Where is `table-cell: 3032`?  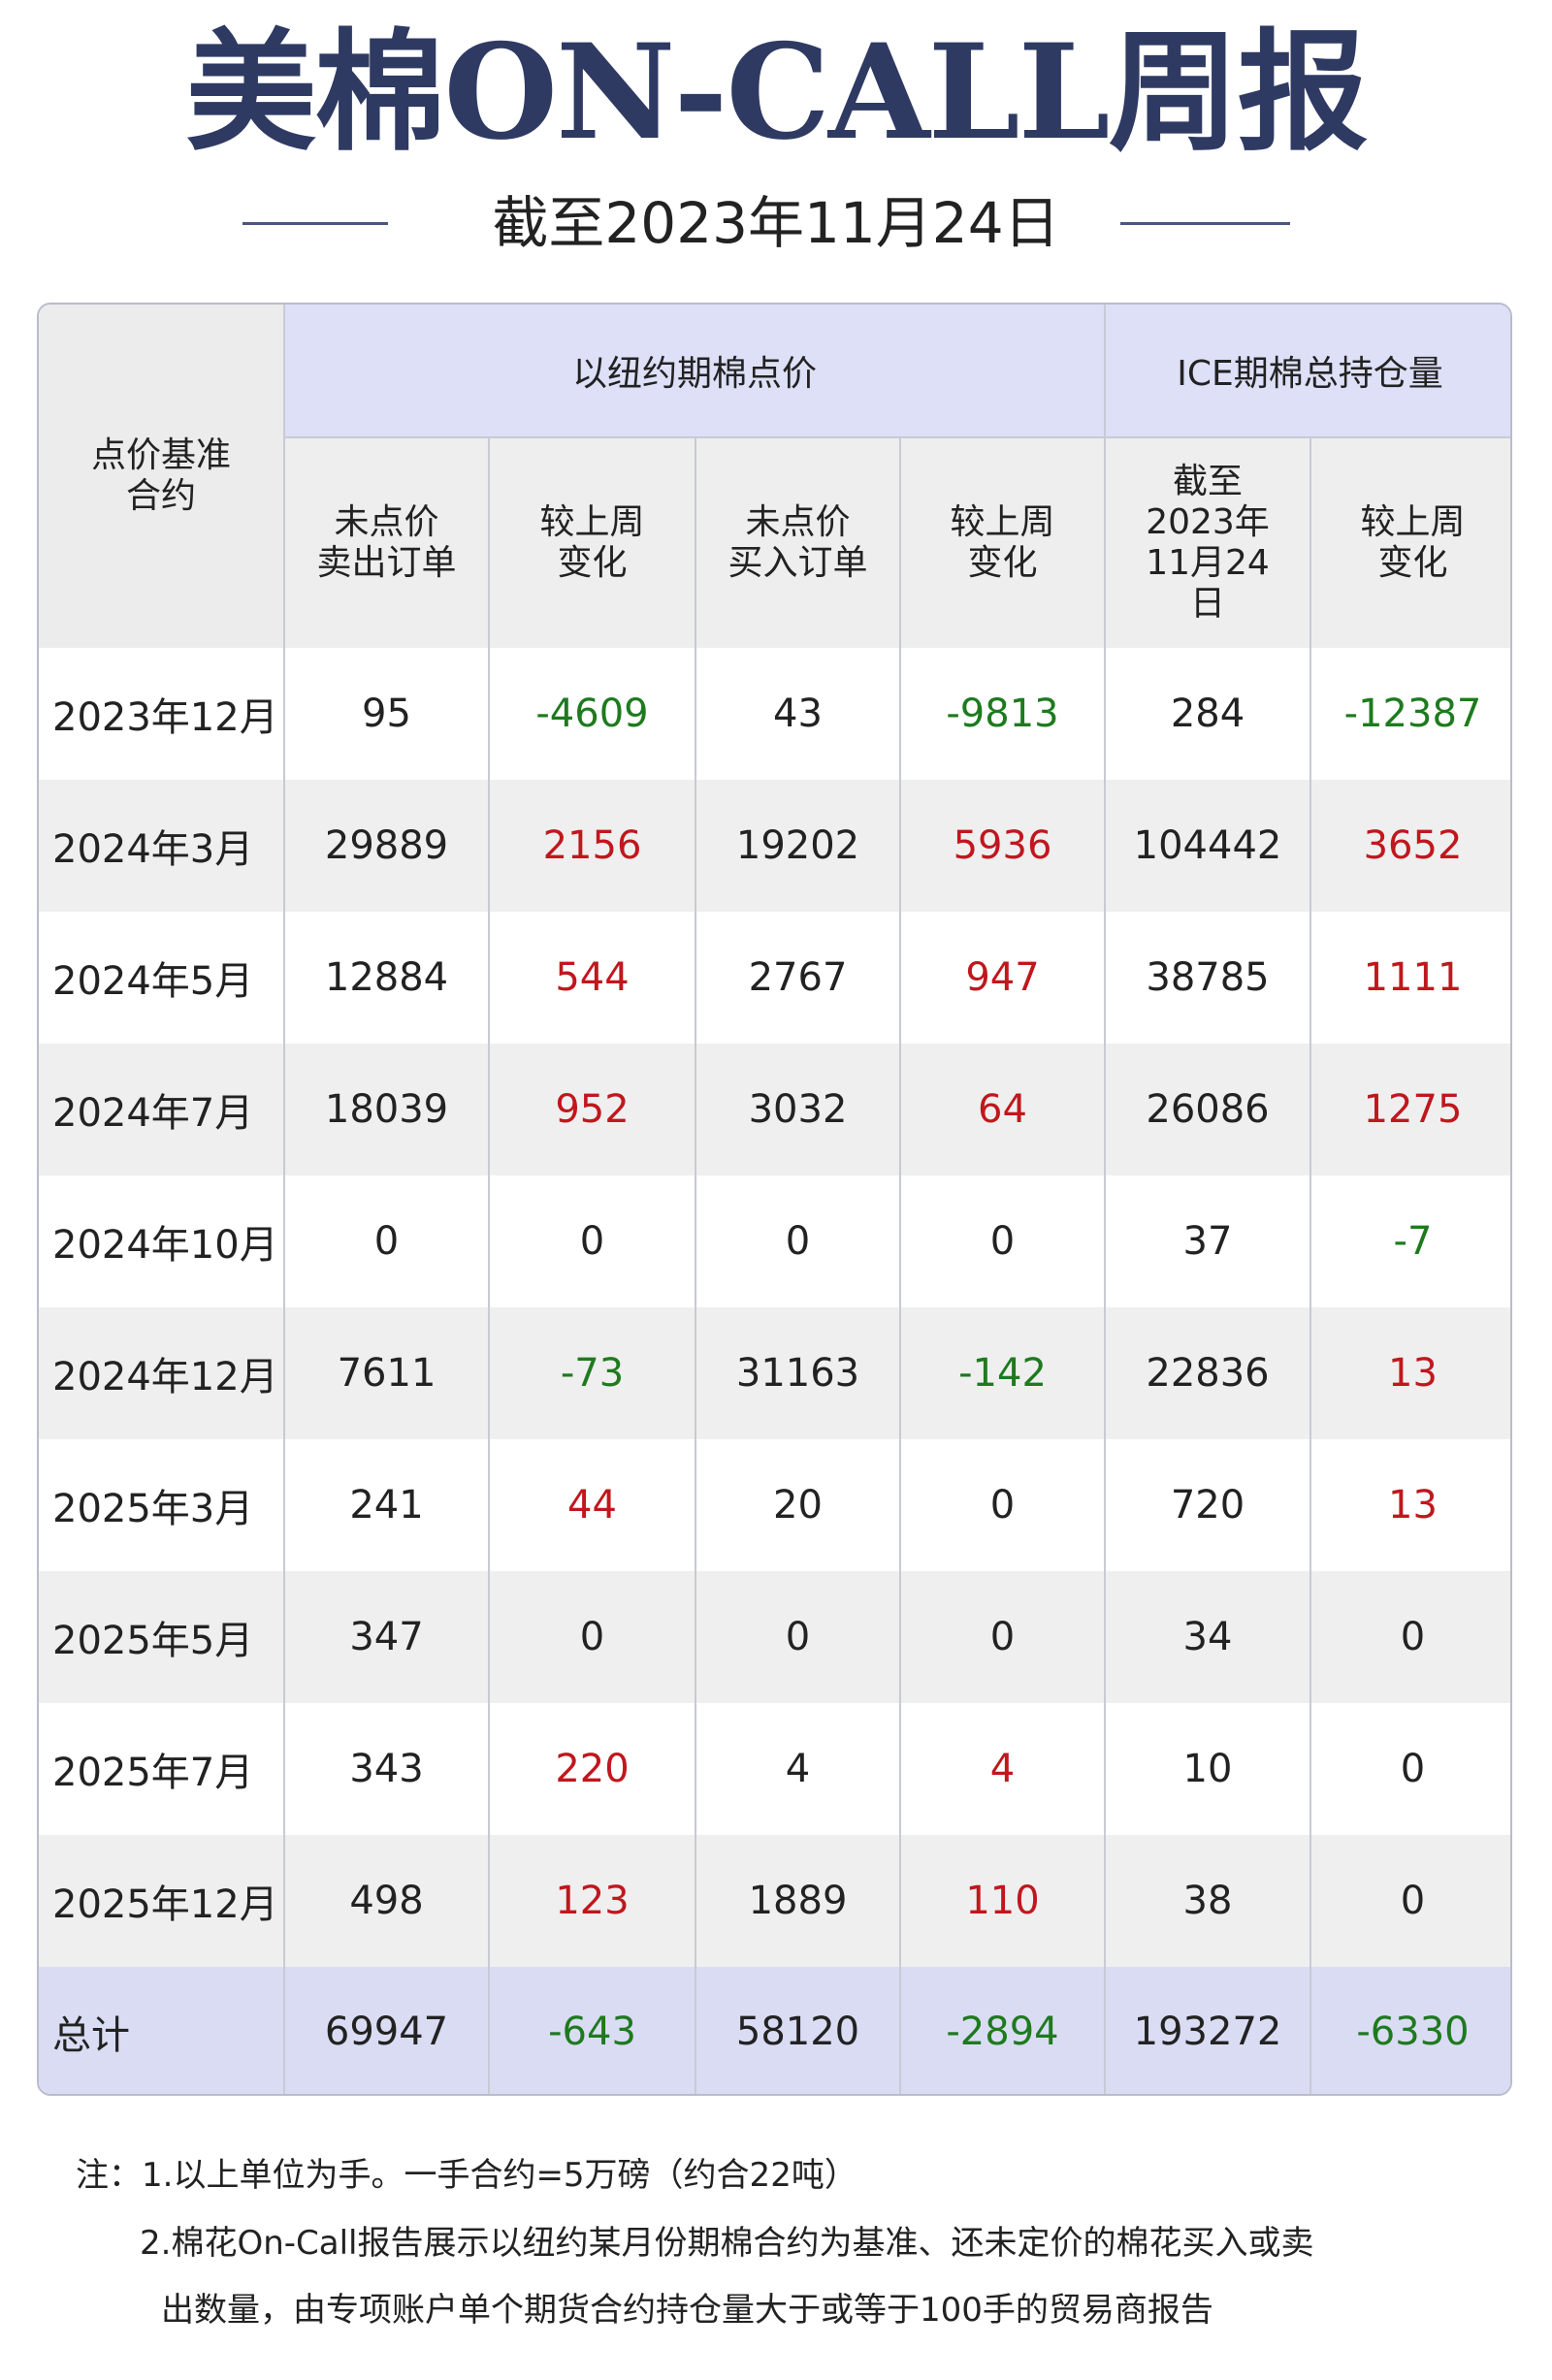
table-cell: 3032 is located at coordinates (798, 1109).